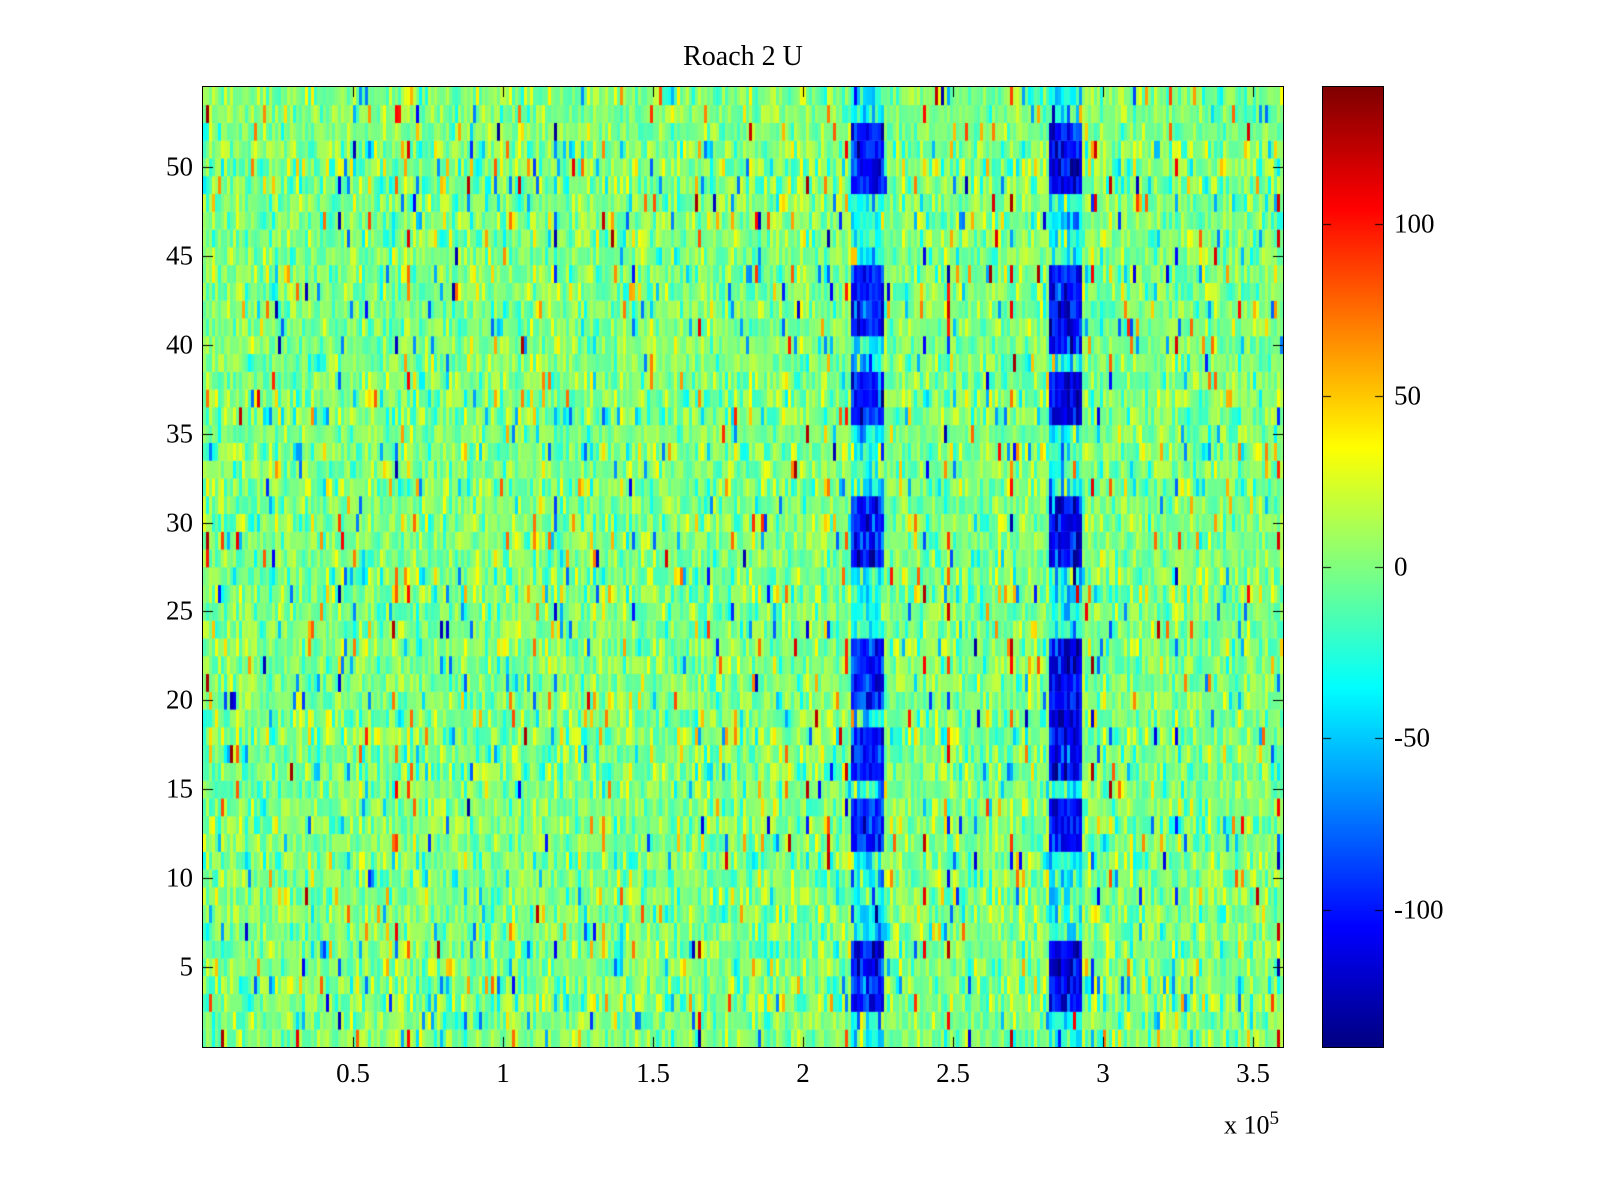 The width and height of the screenshot is (1600, 1200). What do you see at coordinates (1274, 1118) in the screenshot?
I see `offset-exponent: 5` at bounding box center [1274, 1118].